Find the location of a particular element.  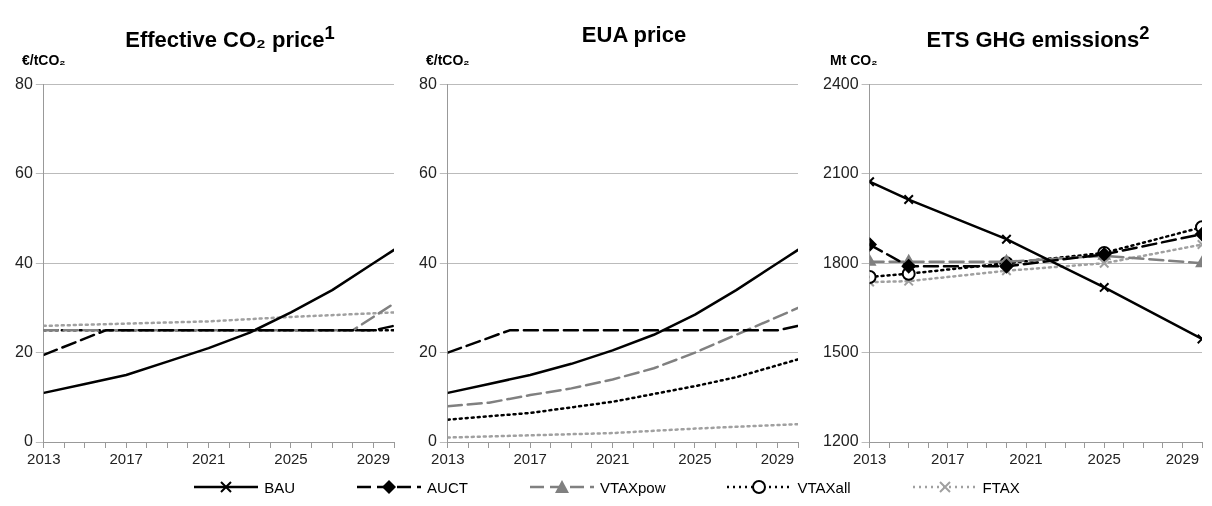

y-axis-title: Mt CO₂ is located at coordinates (854, 60).